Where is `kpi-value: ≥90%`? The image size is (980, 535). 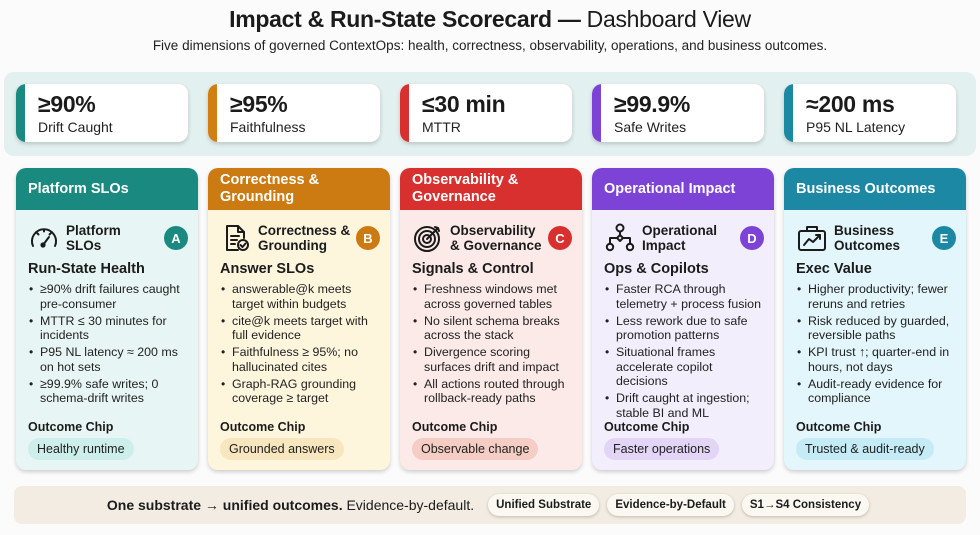
kpi-value: ≥90% is located at coordinates (67, 104).